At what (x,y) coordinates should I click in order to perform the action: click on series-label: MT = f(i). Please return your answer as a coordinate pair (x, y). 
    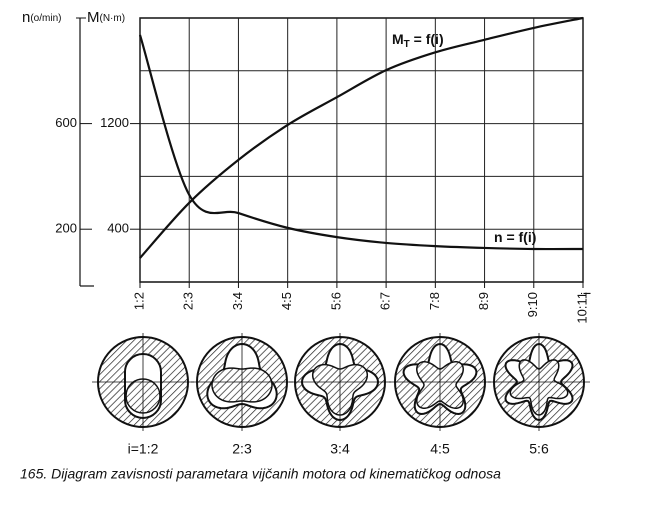
    Looking at the image, I should click on (418, 40).